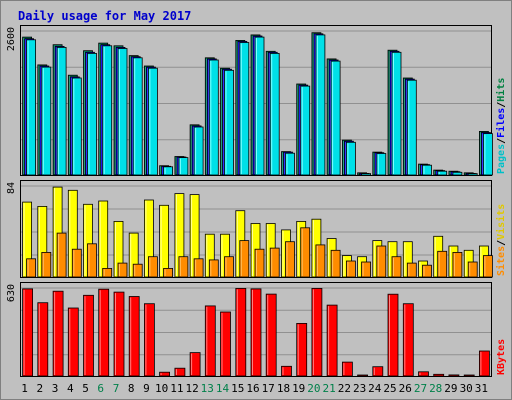 This screenshot has width=512, height=400. Describe the element at coordinates (61, 111) in the screenshot. I see `bar-pages-day-3: Pages 3: 2340` at that location.